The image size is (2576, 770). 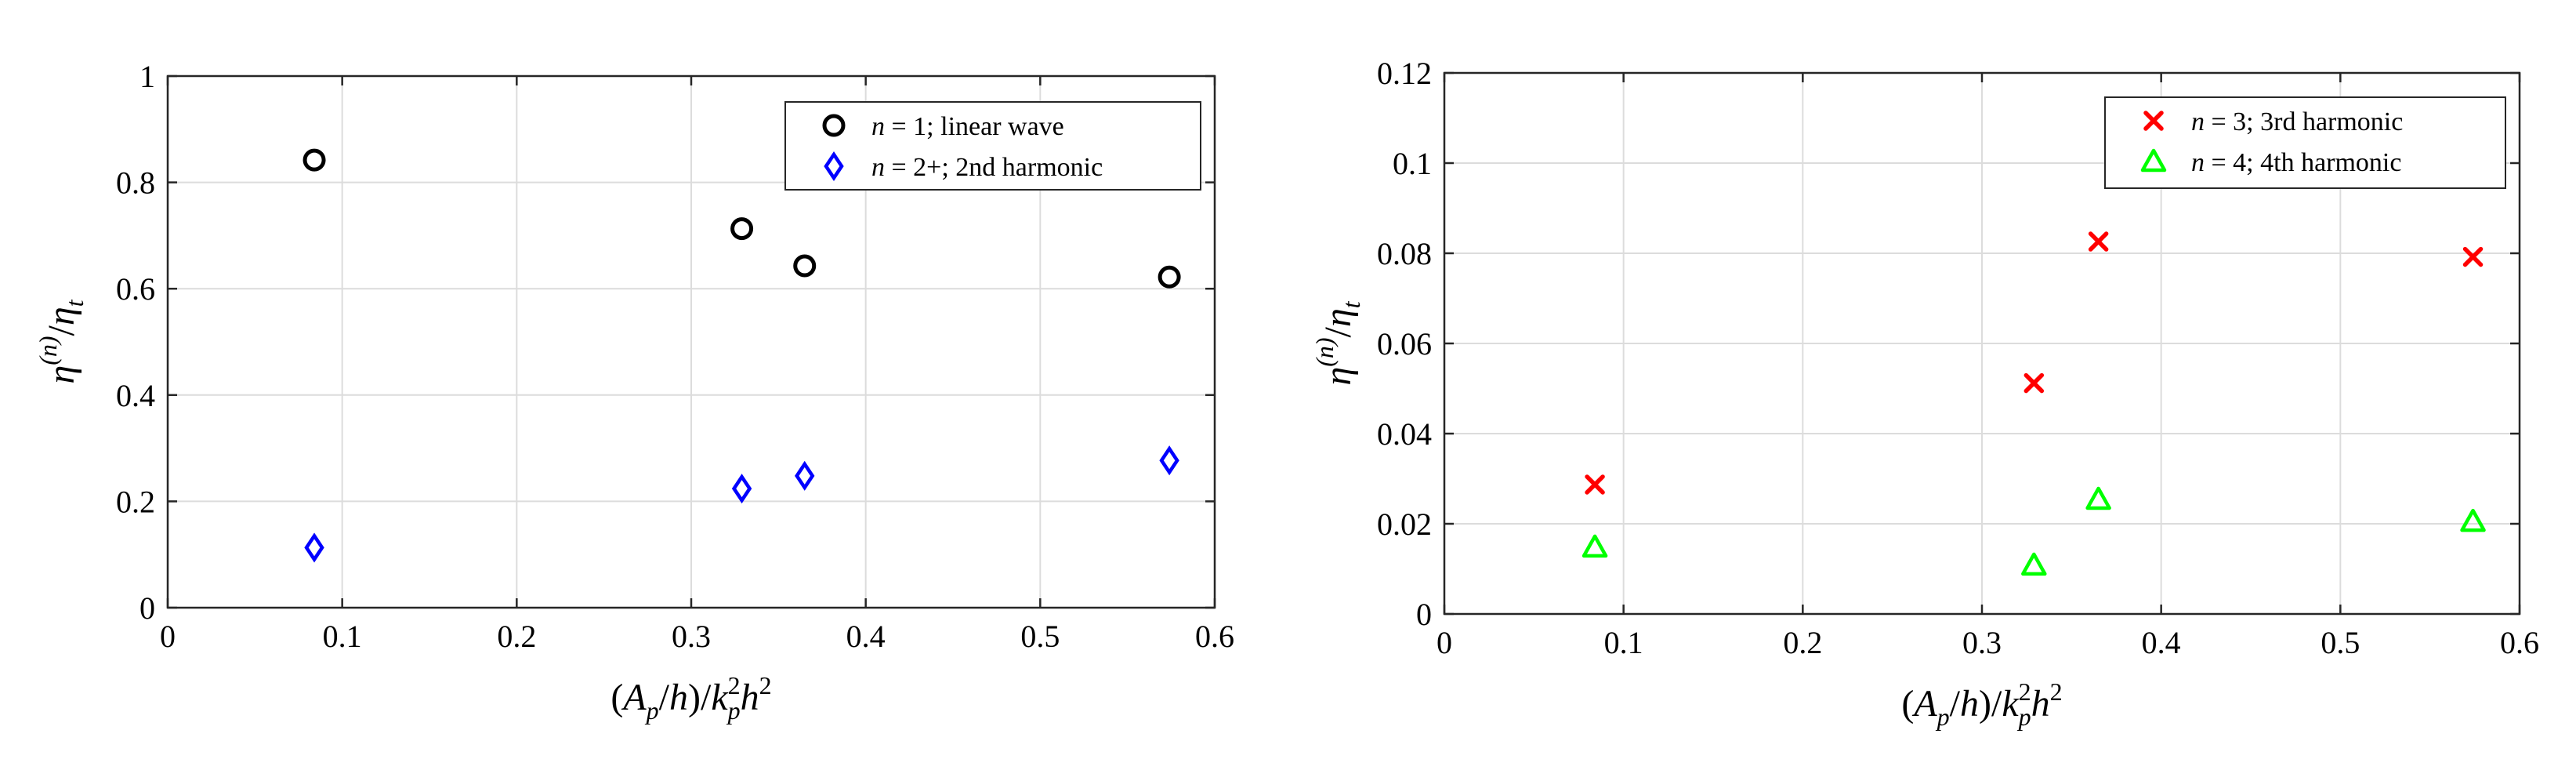 I want to click on legend-label: n = 3; 3rd harmonic, so click(x=2297, y=121).